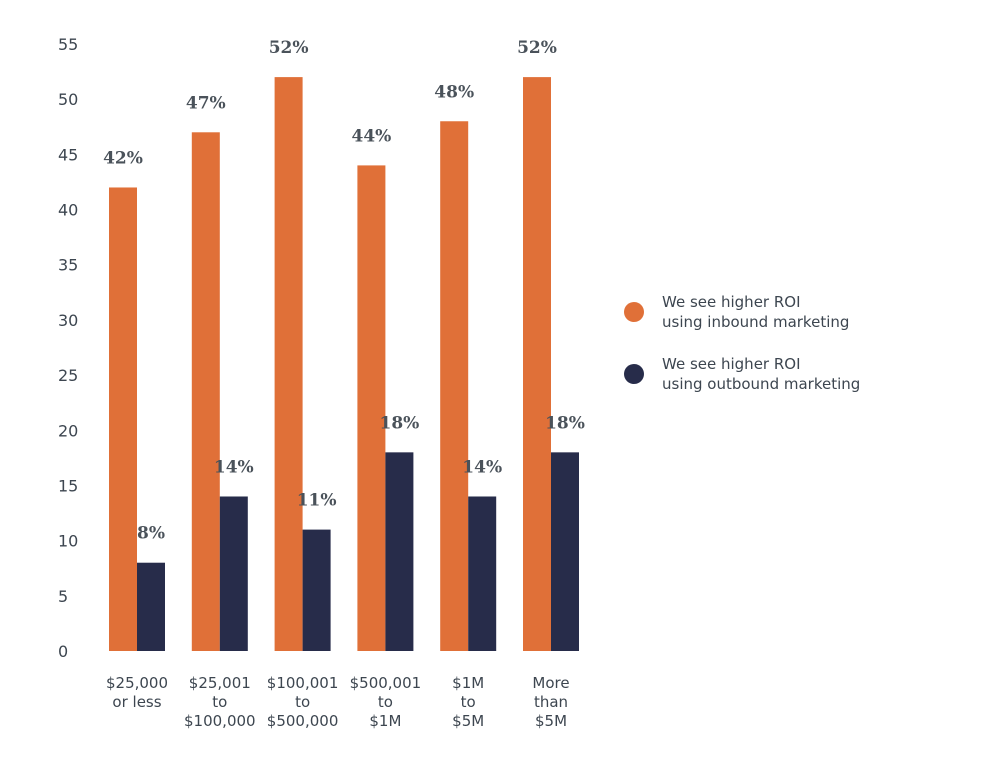  I want to click on x-category-4-line-0: $1M, so click(468, 683).